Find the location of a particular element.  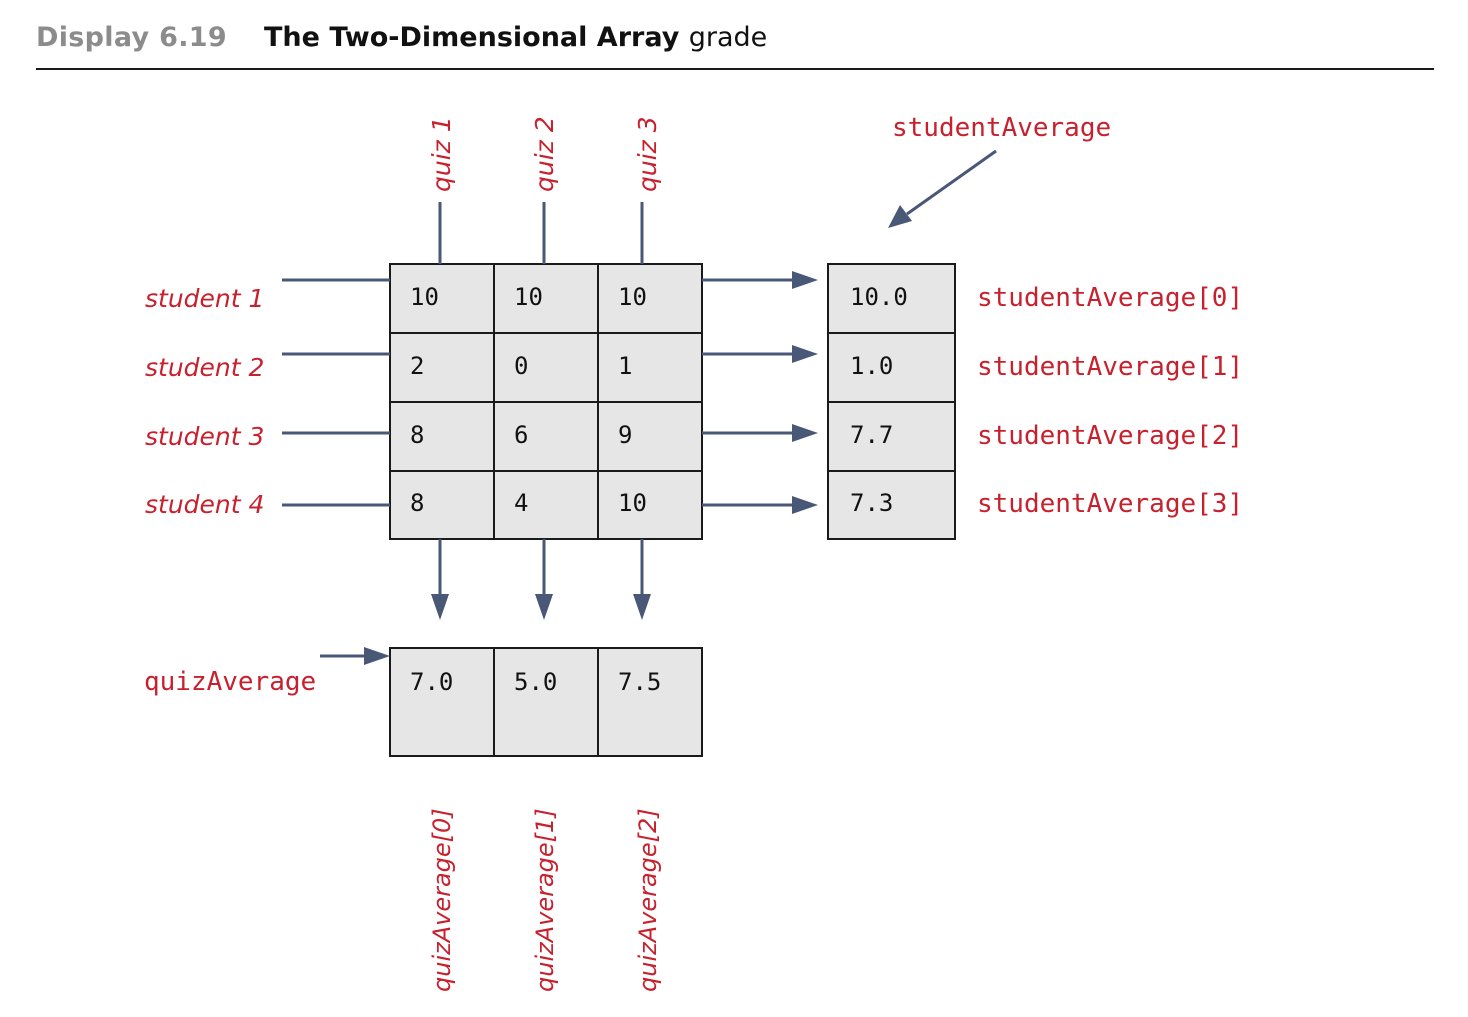

display-title: The Two-Dimensional Array grade is located at coordinates (515, 37).